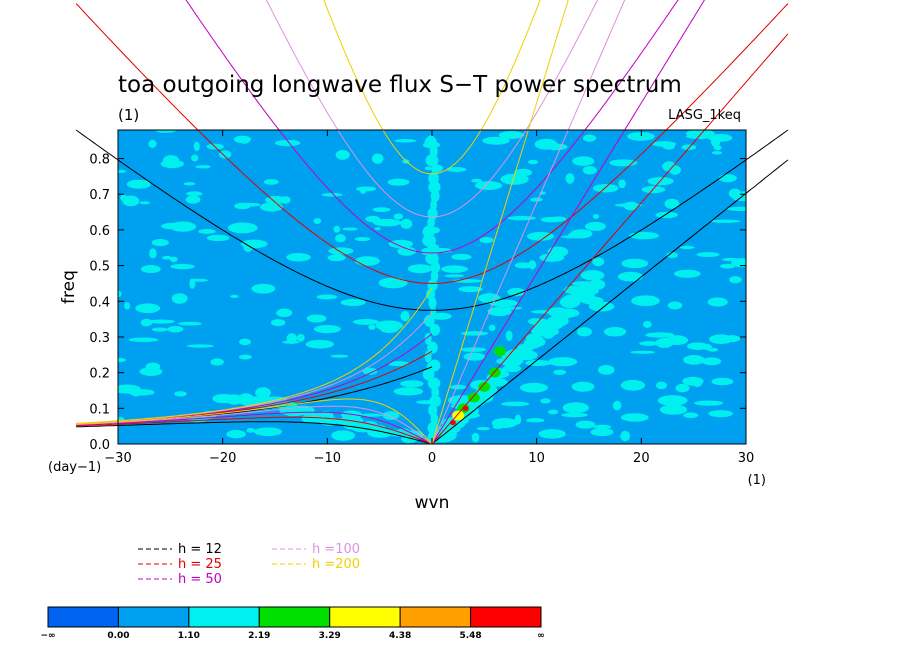 This screenshot has width=904, height=654. What do you see at coordinates (128, 115) in the screenshot?
I see `title-unit: (1)` at bounding box center [128, 115].